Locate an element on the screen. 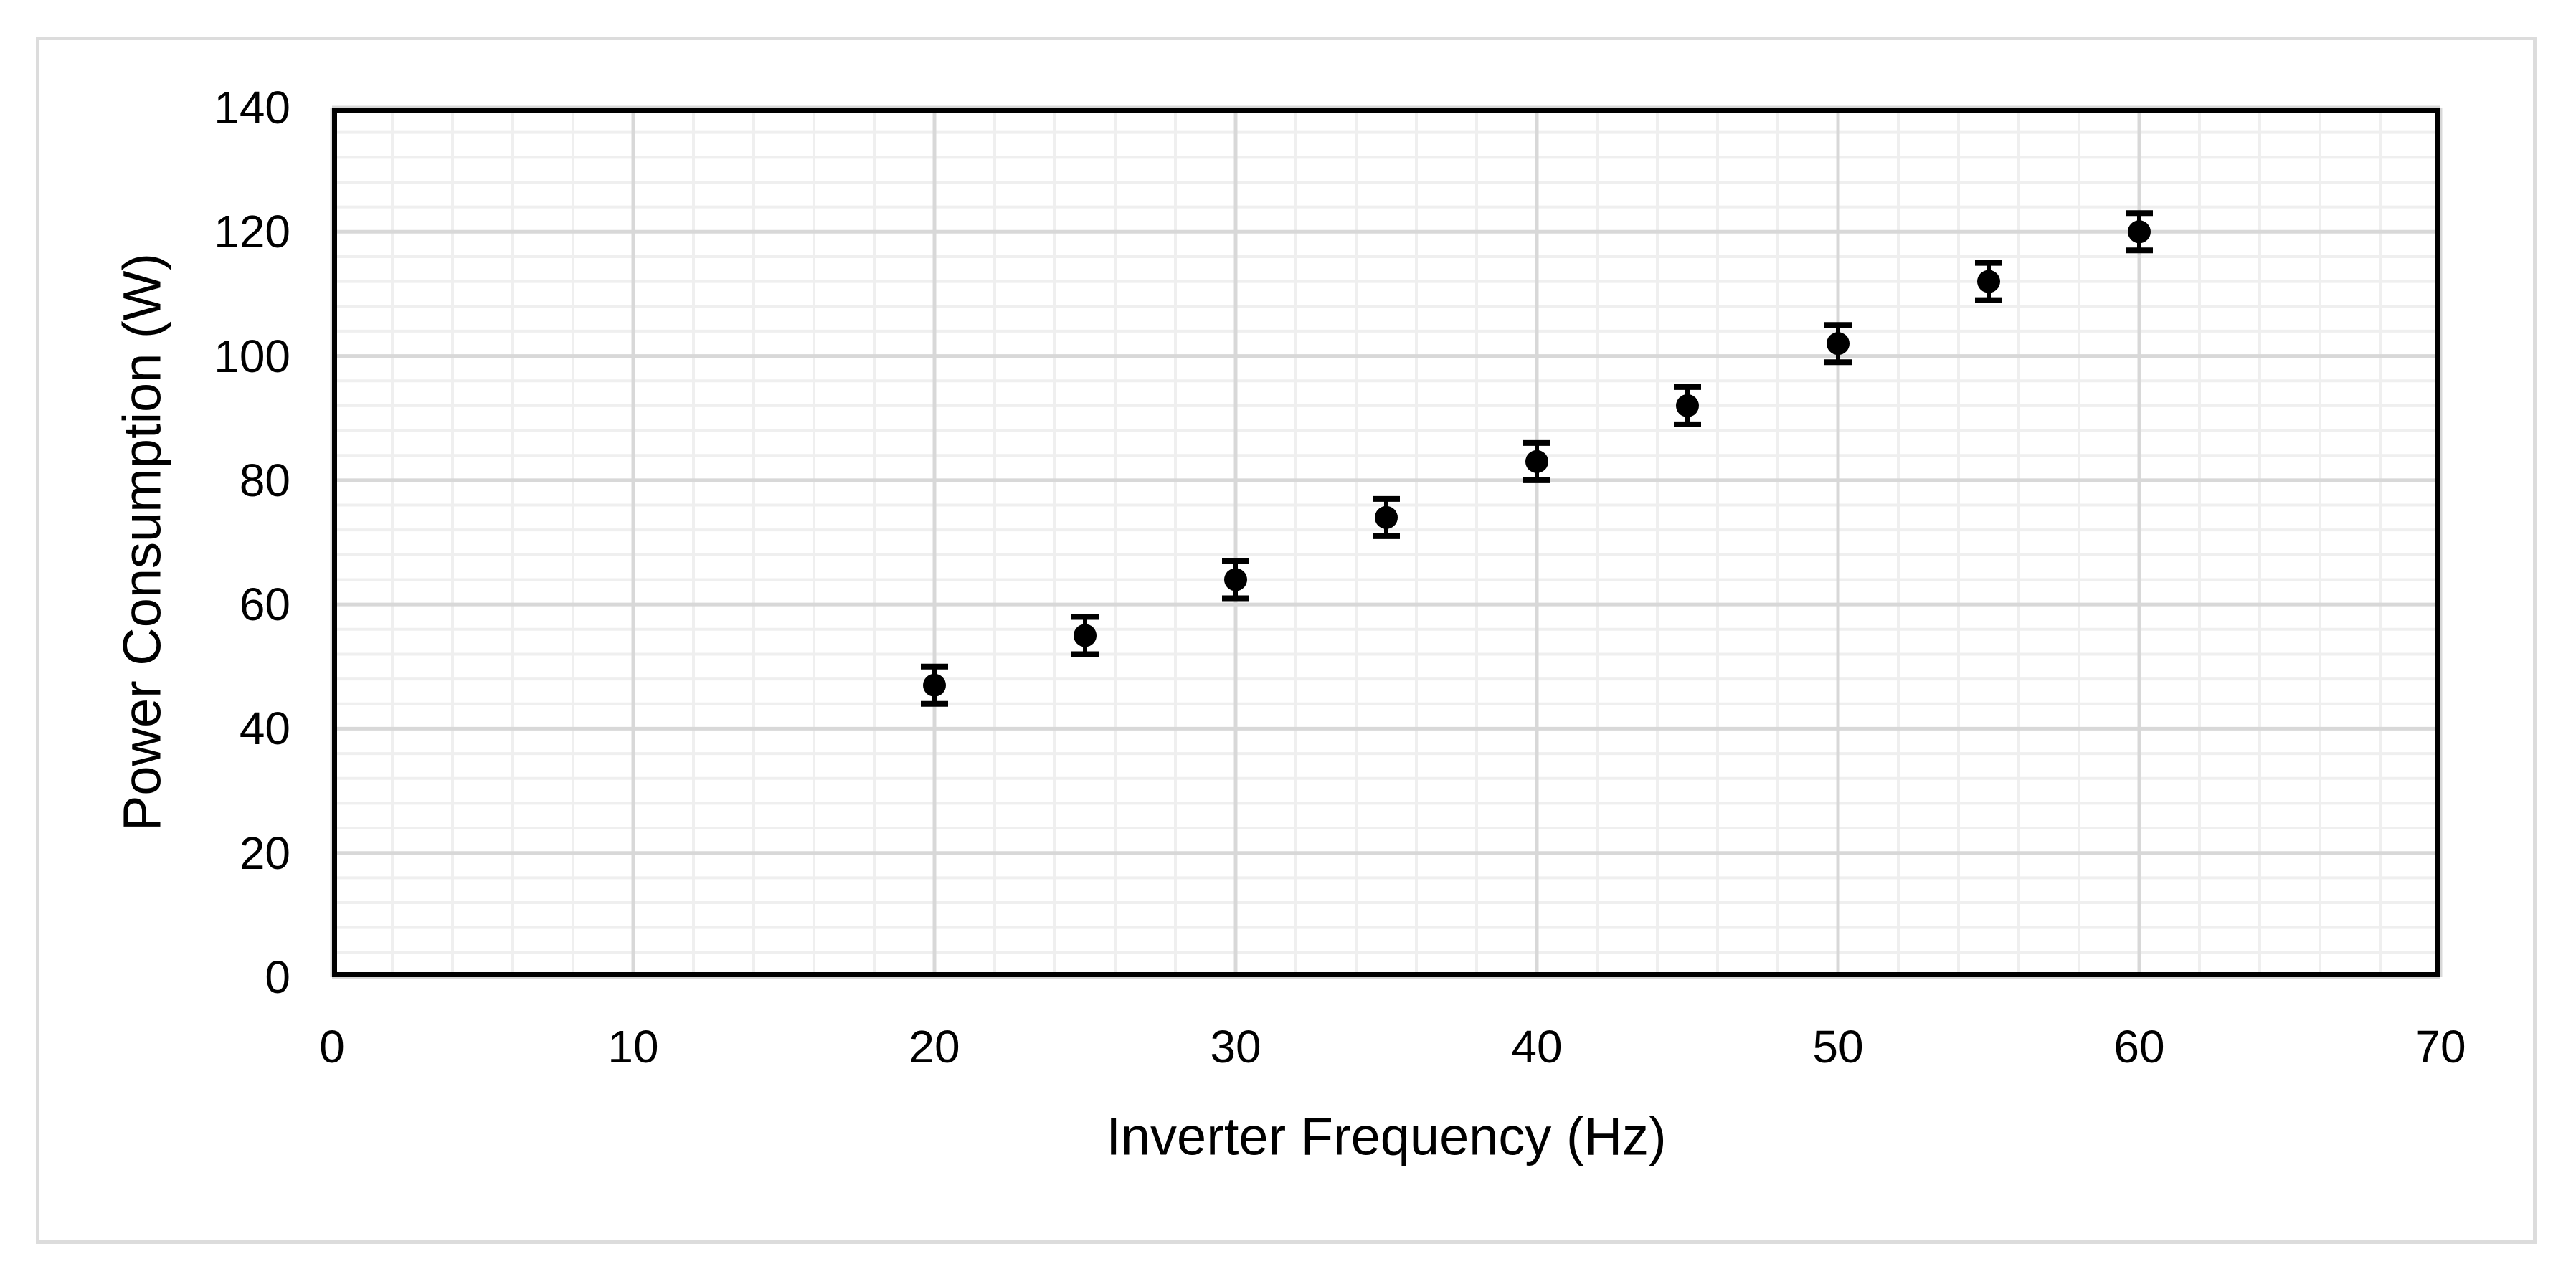 The width and height of the screenshot is (2576, 1279). y-tick-label: 40 is located at coordinates (264, 729).